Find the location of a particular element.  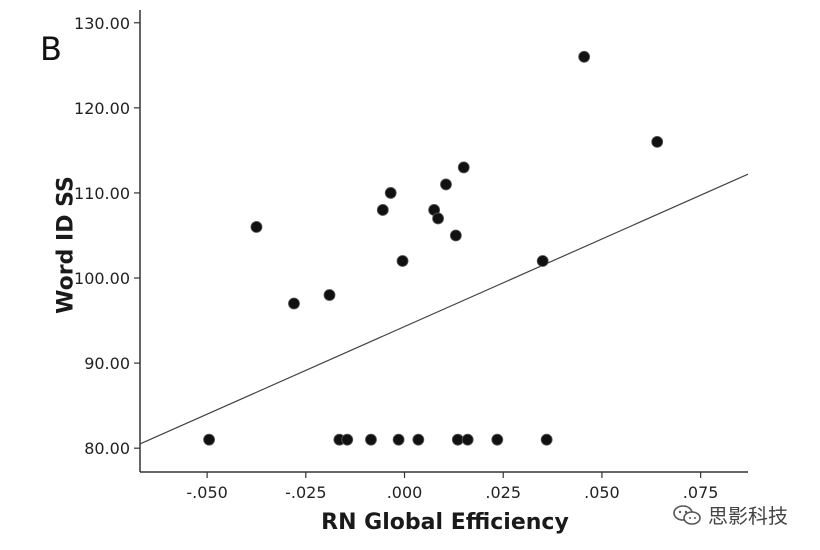

panel-label: B is located at coordinates (51, 49).